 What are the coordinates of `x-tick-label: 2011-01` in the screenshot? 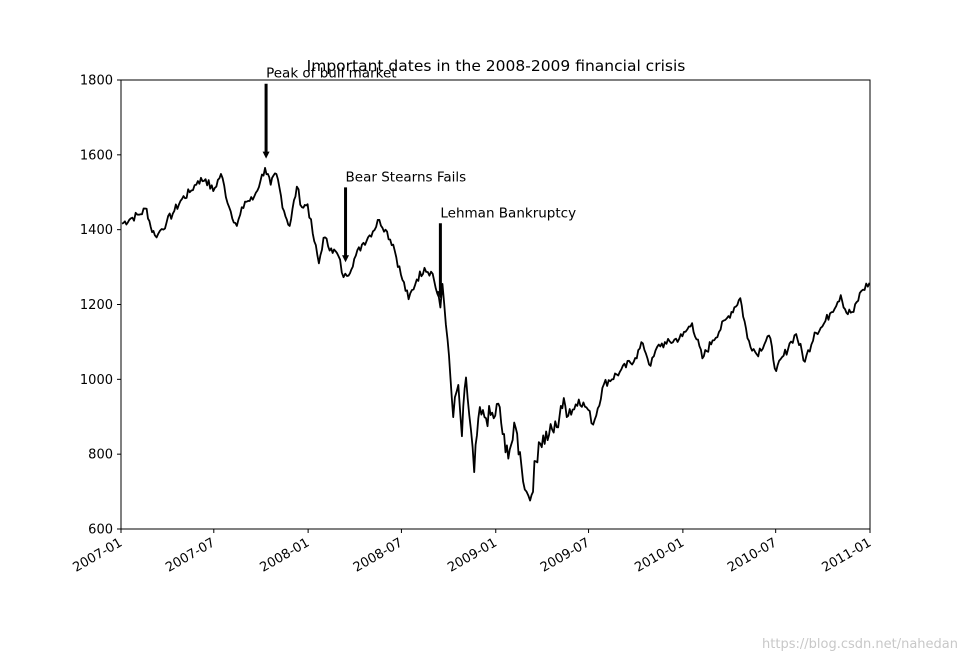 It's located at (846, 555).